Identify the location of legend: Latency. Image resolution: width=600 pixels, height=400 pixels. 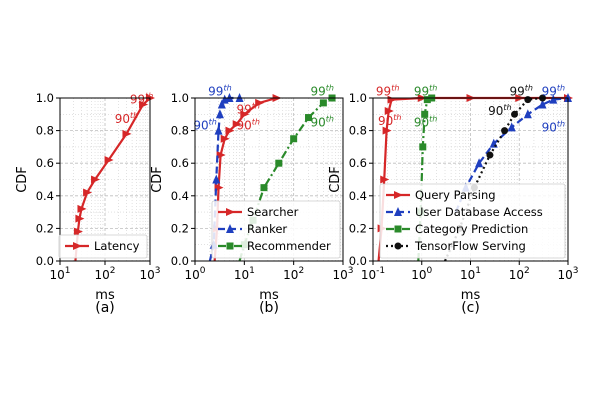
(103, 246).